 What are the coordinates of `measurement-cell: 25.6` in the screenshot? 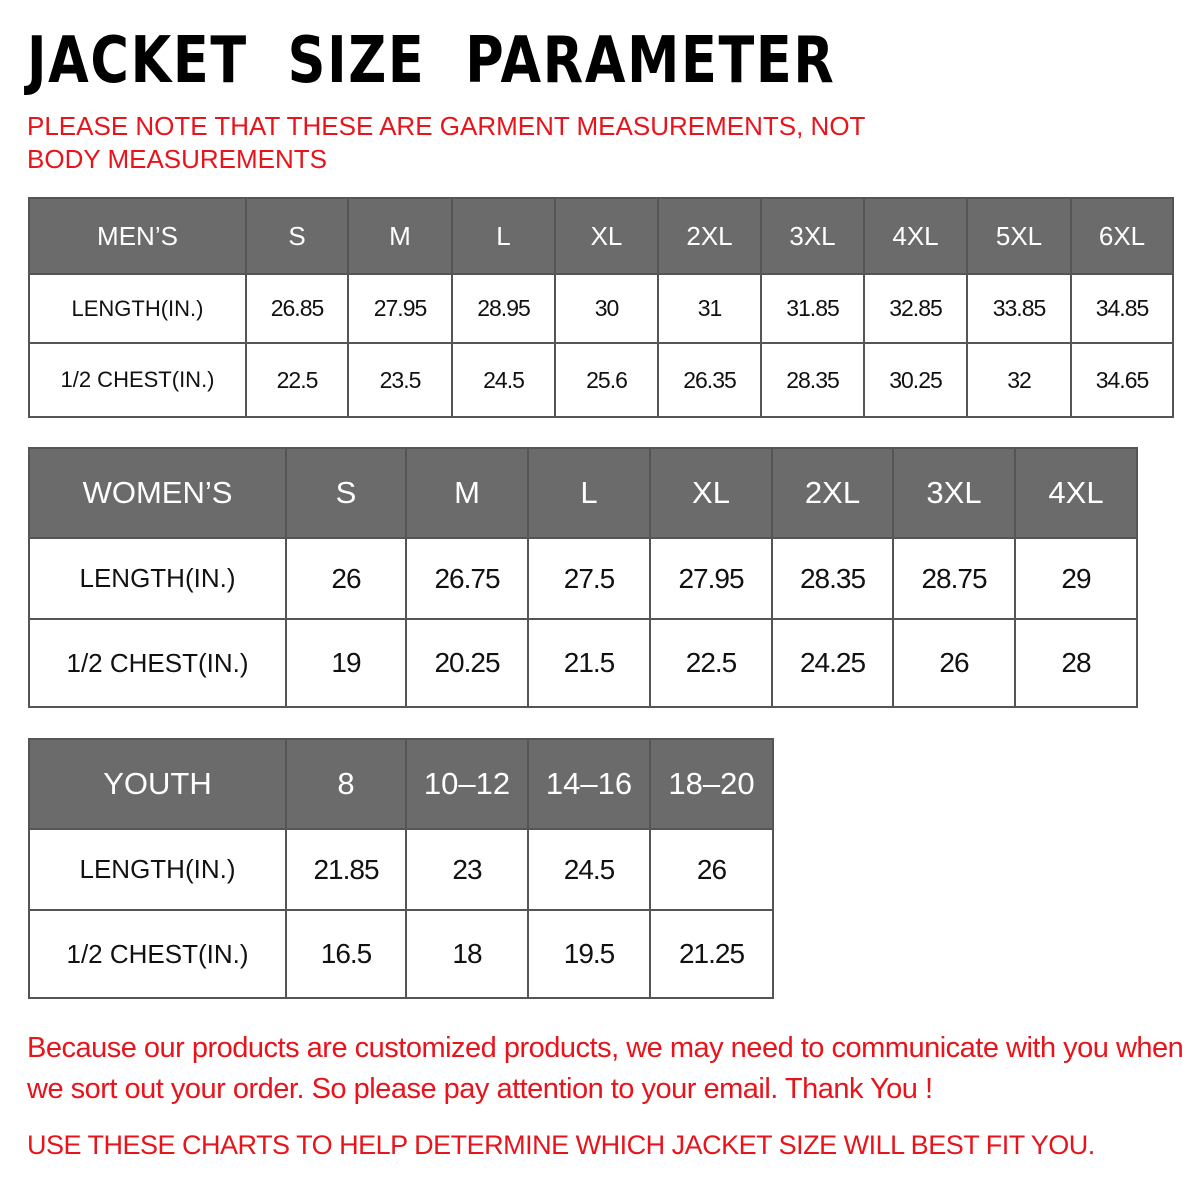 It's located at (606, 380).